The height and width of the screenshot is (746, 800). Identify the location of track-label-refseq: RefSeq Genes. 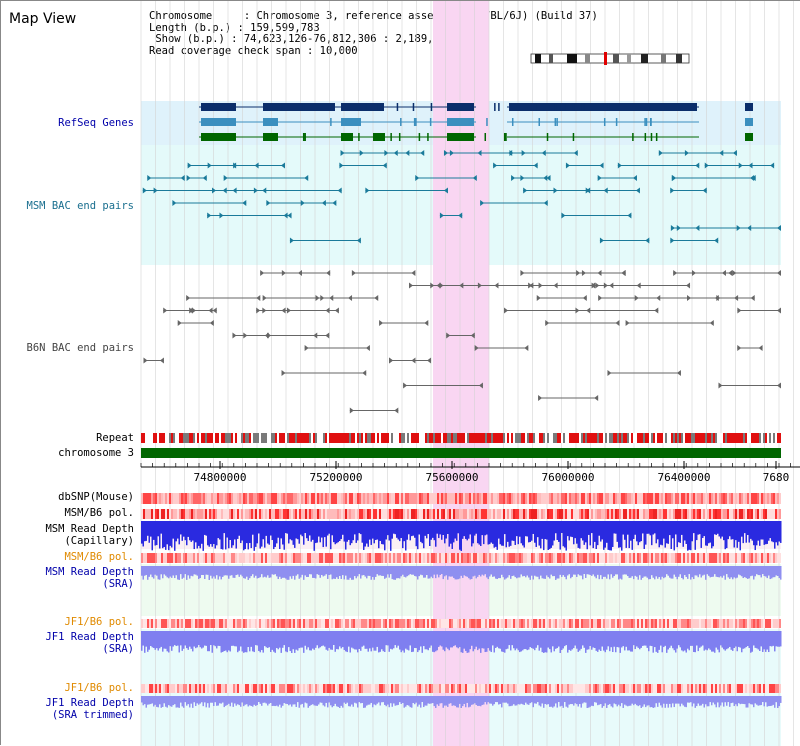
(96, 123).